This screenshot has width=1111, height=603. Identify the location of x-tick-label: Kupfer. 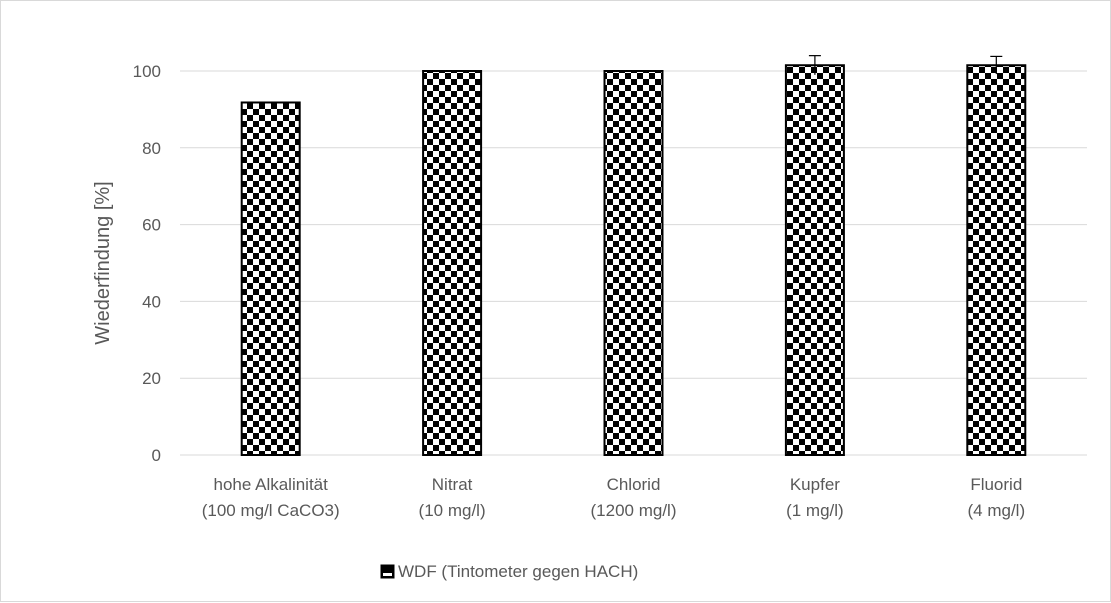
(815, 484).